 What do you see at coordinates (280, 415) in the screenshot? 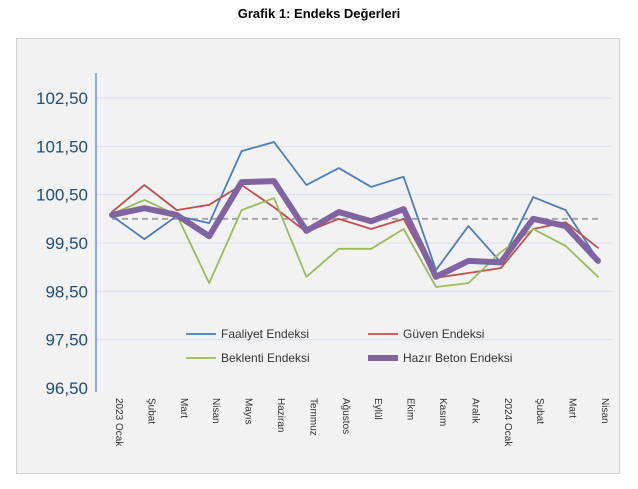
I see `x-tick-label: Haziran` at bounding box center [280, 415].